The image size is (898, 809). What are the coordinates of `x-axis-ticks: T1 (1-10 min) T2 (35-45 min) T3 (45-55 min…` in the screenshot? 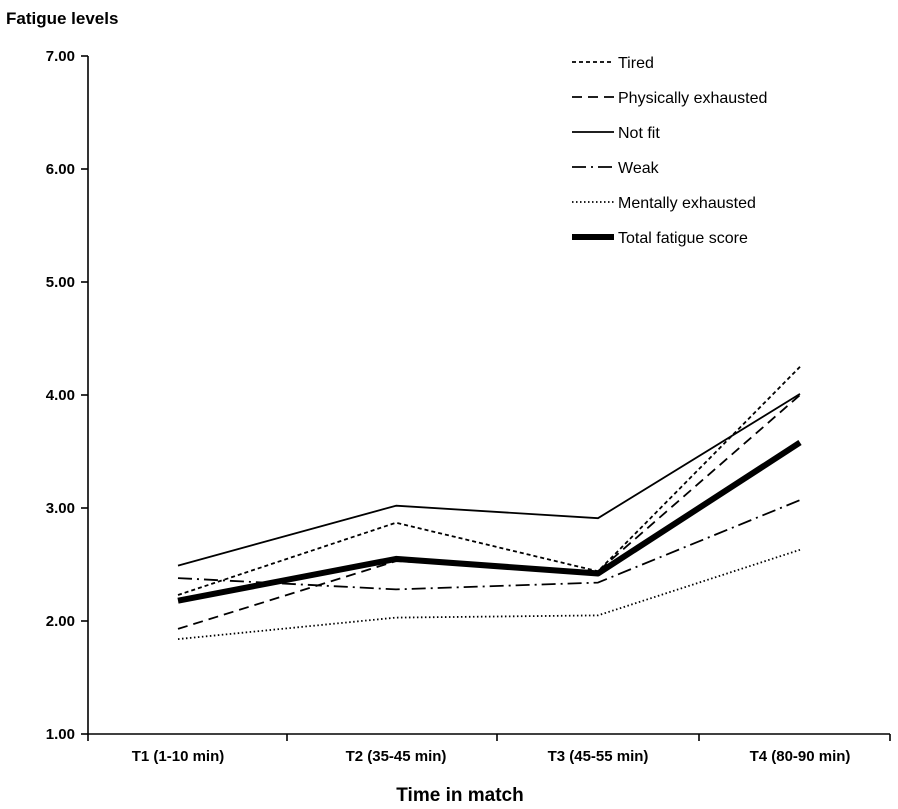 It's located at (489, 749).